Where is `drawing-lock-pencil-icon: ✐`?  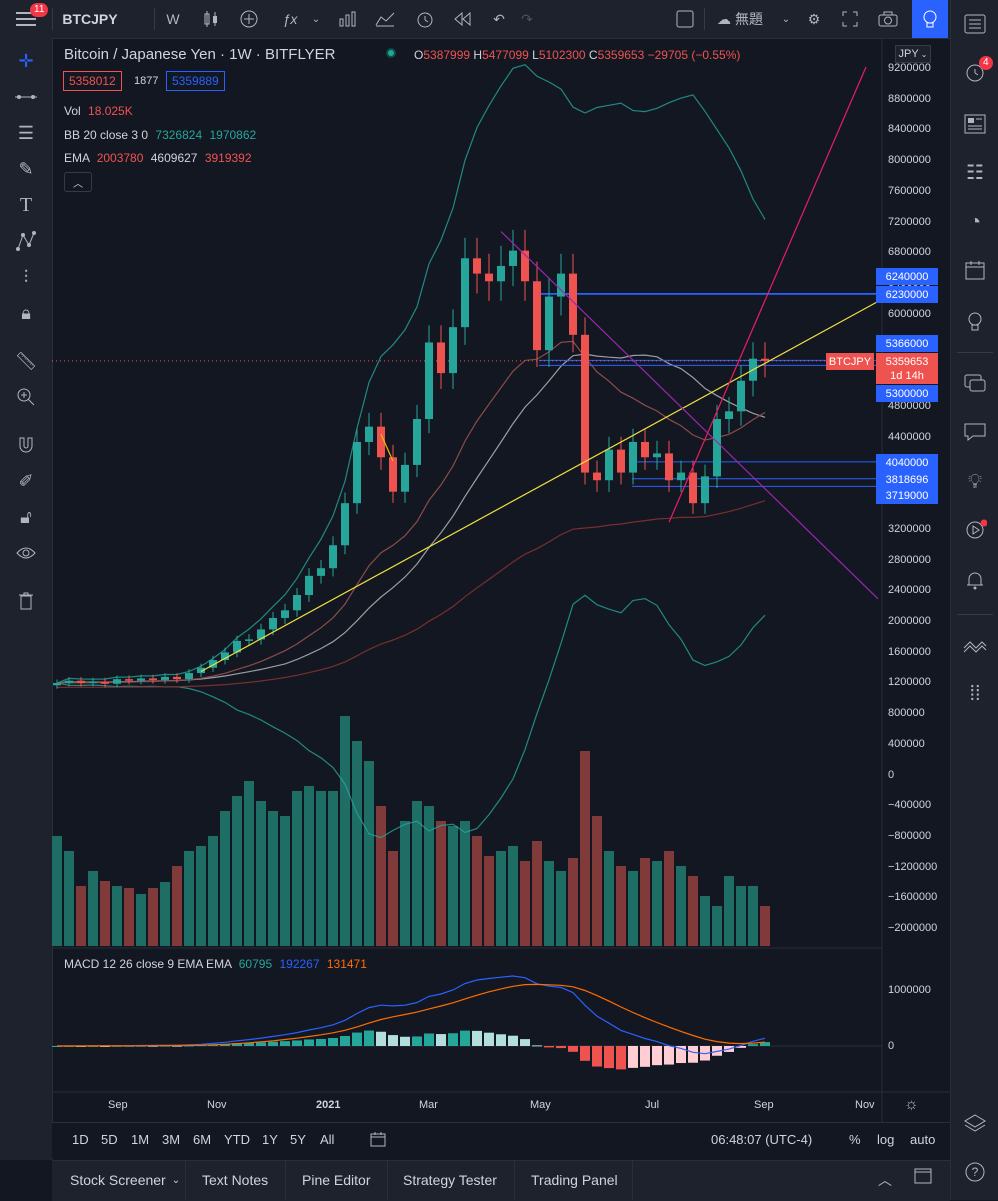 drawing-lock-pencil-icon: ✐ is located at coordinates (26, 480).